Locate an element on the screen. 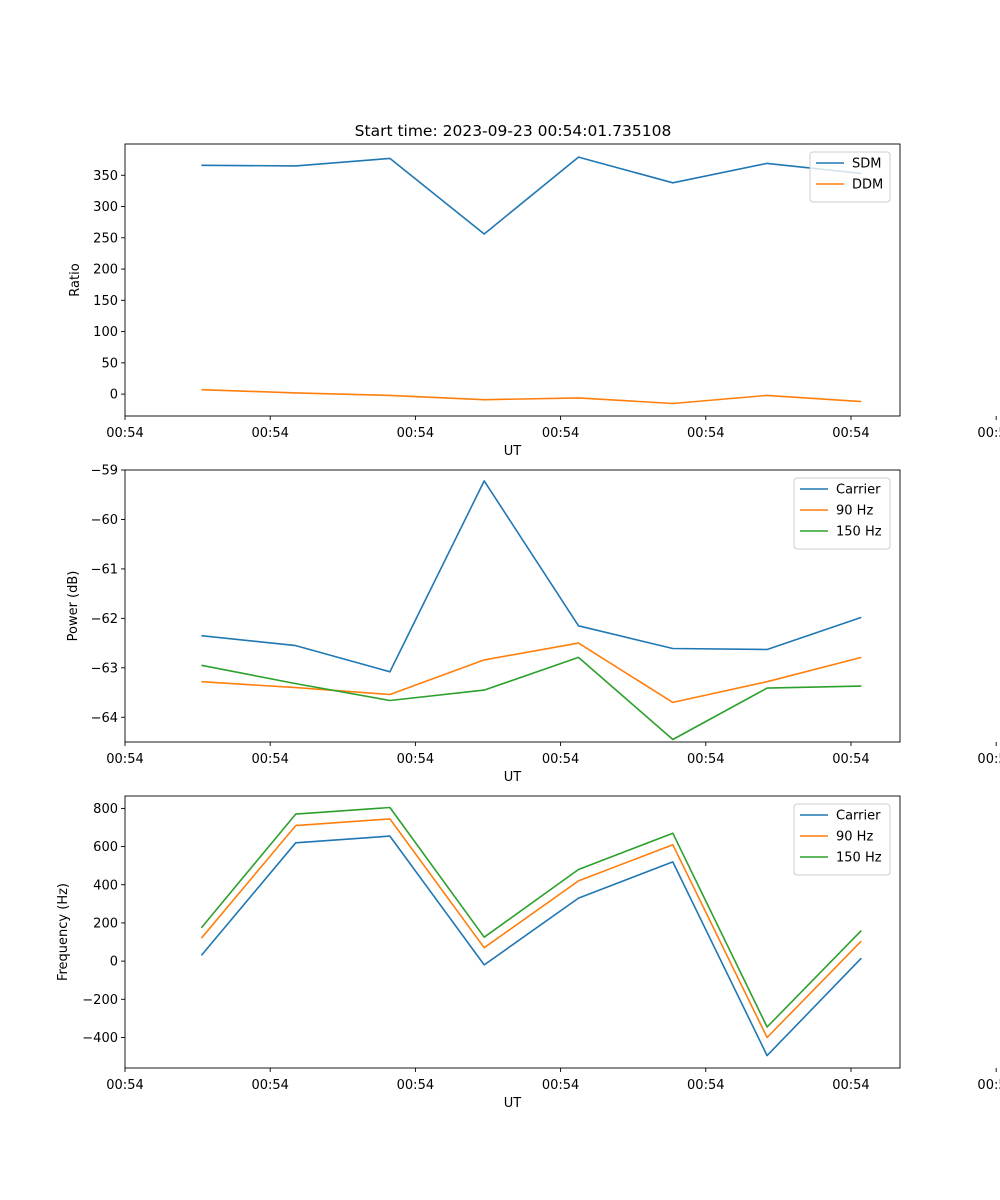 This screenshot has height=1200, width=1000. y-tick-label: 50 is located at coordinates (109, 363).